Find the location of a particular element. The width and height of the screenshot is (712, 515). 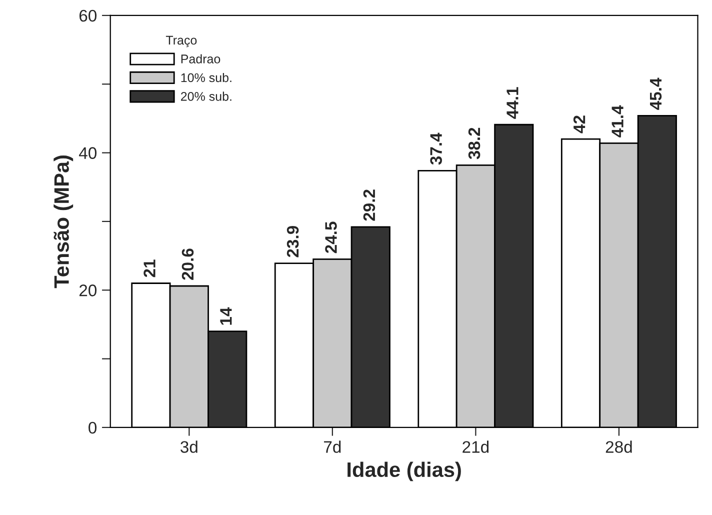

data-label: 23.9 is located at coordinates (292, 242).